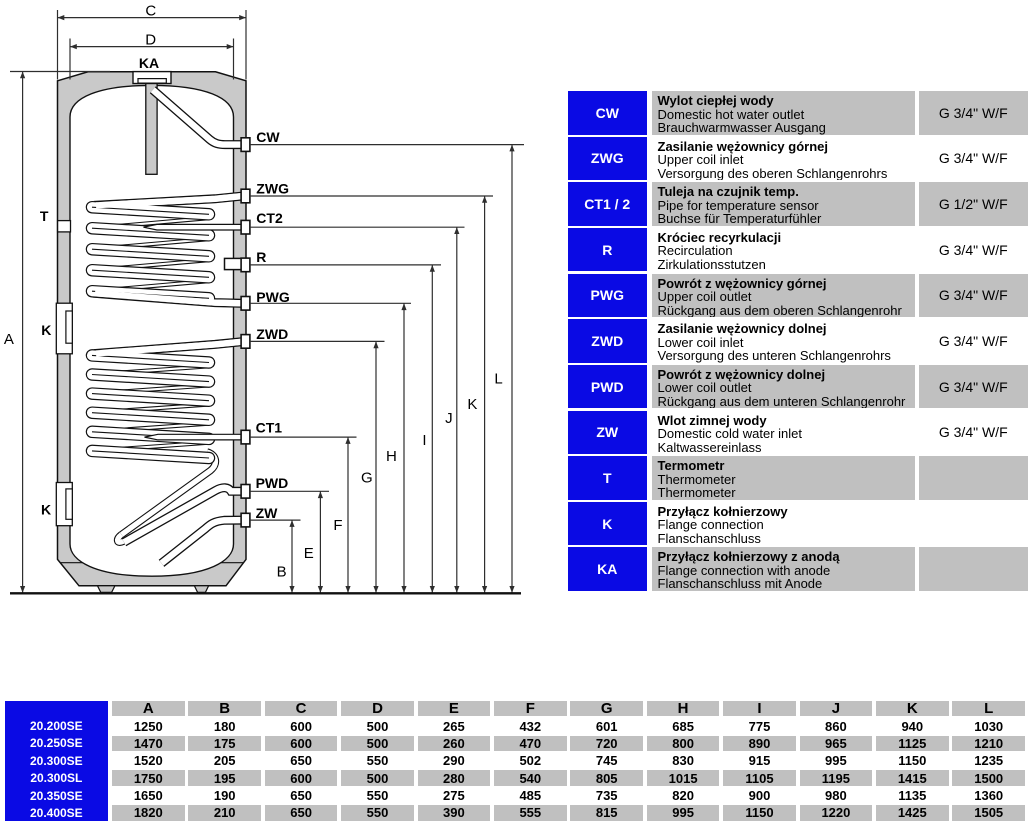 This screenshot has height=826, width=1032. Describe the element at coordinates (150, 10) in the screenshot. I see `svg-text: C` at that location.